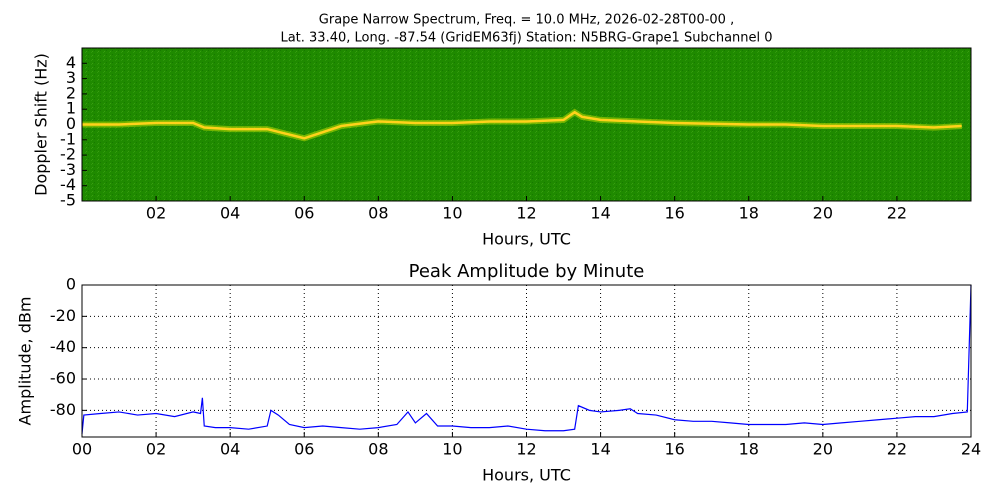 The image size is (1000, 500). What do you see at coordinates (71, 92) in the screenshot?
I see `y-tick-label: 2` at bounding box center [71, 92].